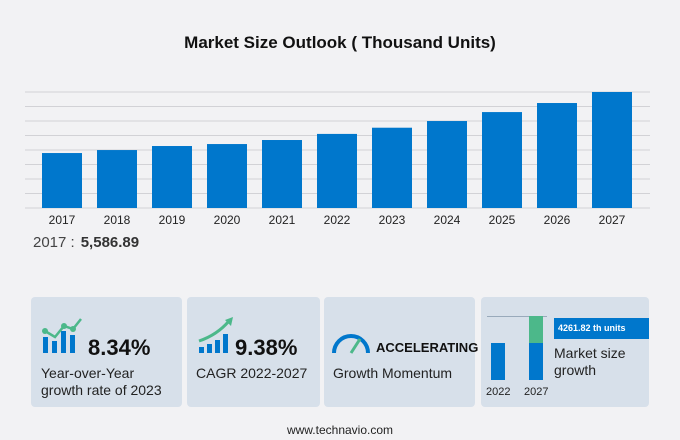 The height and width of the screenshot is (440, 680). I want to click on bar-2017, so click(62, 180).